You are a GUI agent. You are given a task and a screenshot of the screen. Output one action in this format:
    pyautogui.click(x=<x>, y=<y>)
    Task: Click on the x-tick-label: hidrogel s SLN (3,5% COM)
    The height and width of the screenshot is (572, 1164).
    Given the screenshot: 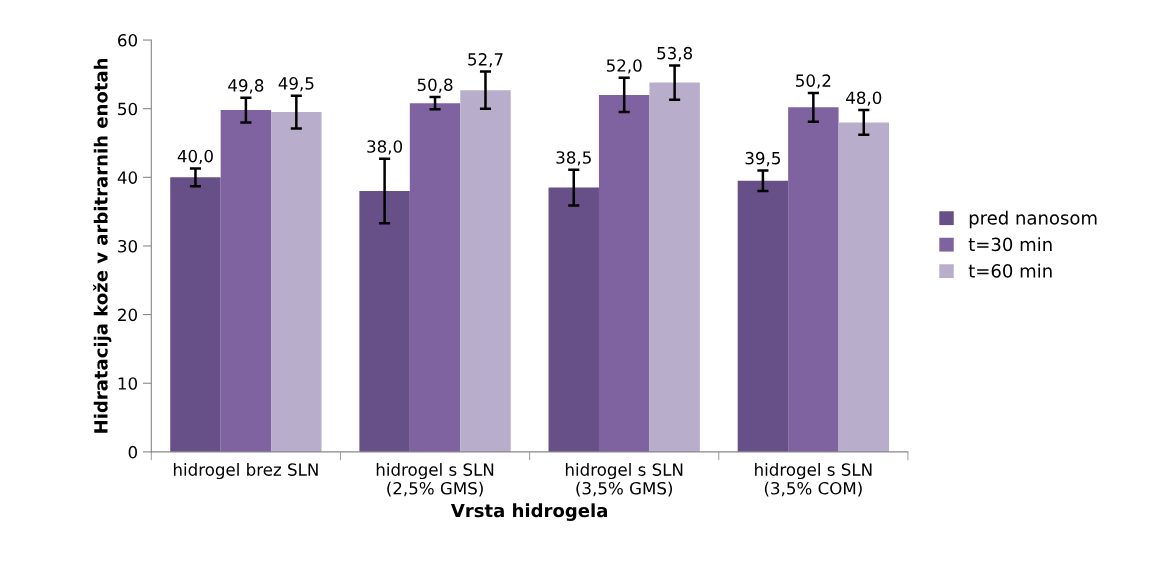 What is the action you would take?
    pyautogui.click(x=813, y=479)
    